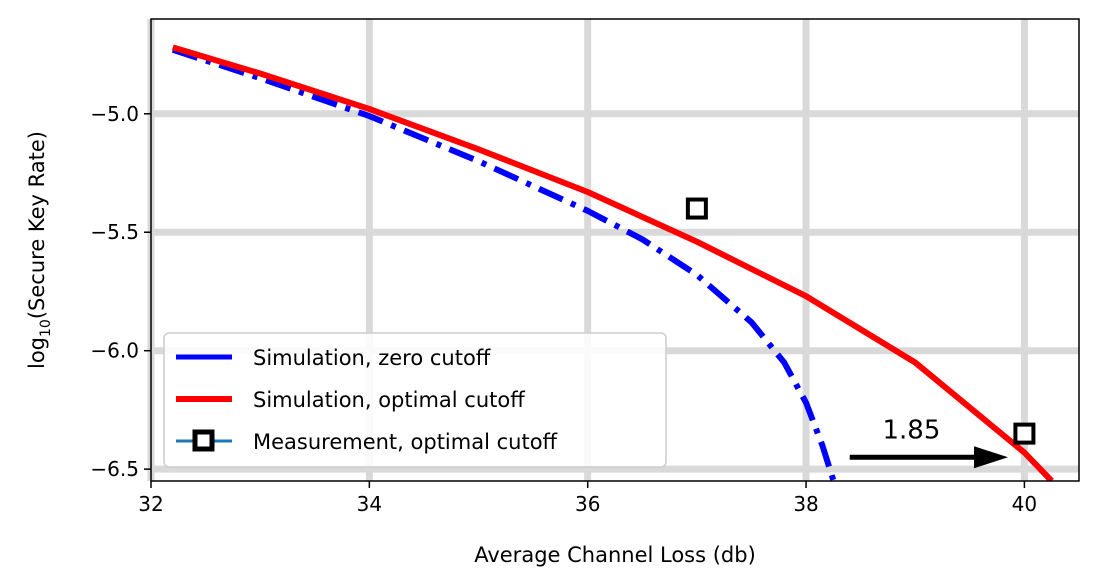 The height and width of the screenshot is (588, 1099). I want to click on x-tick-label-3: 38, so click(805, 504).